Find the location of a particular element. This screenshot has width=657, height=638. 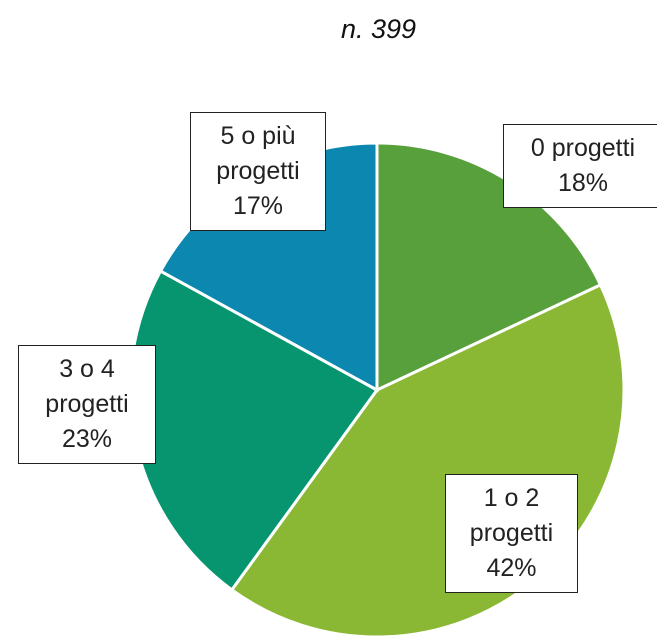

data-label: 5 o più progetti 17% is located at coordinates (258, 171).